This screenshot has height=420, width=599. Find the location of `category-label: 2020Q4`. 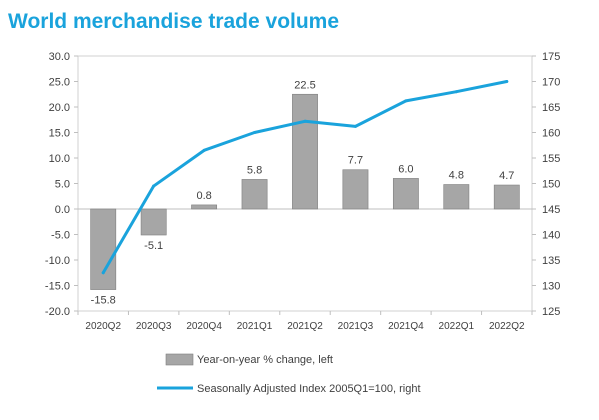

category-label: 2020Q4 is located at coordinates (204, 326).